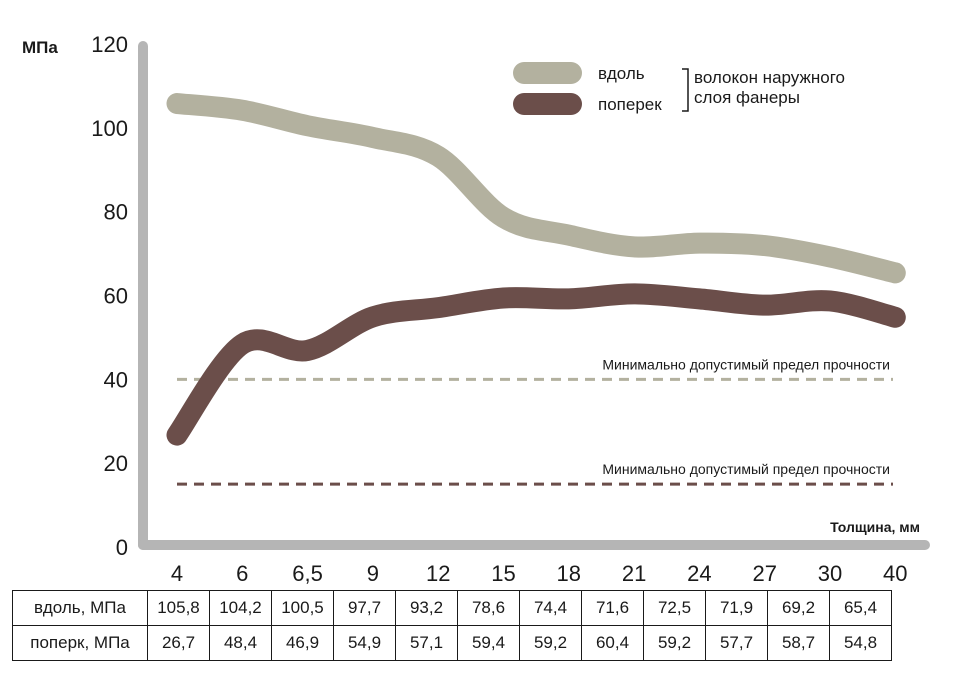  Describe the element at coordinates (736, 608) in the screenshot. I see `table-cell: 71,9` at that location.